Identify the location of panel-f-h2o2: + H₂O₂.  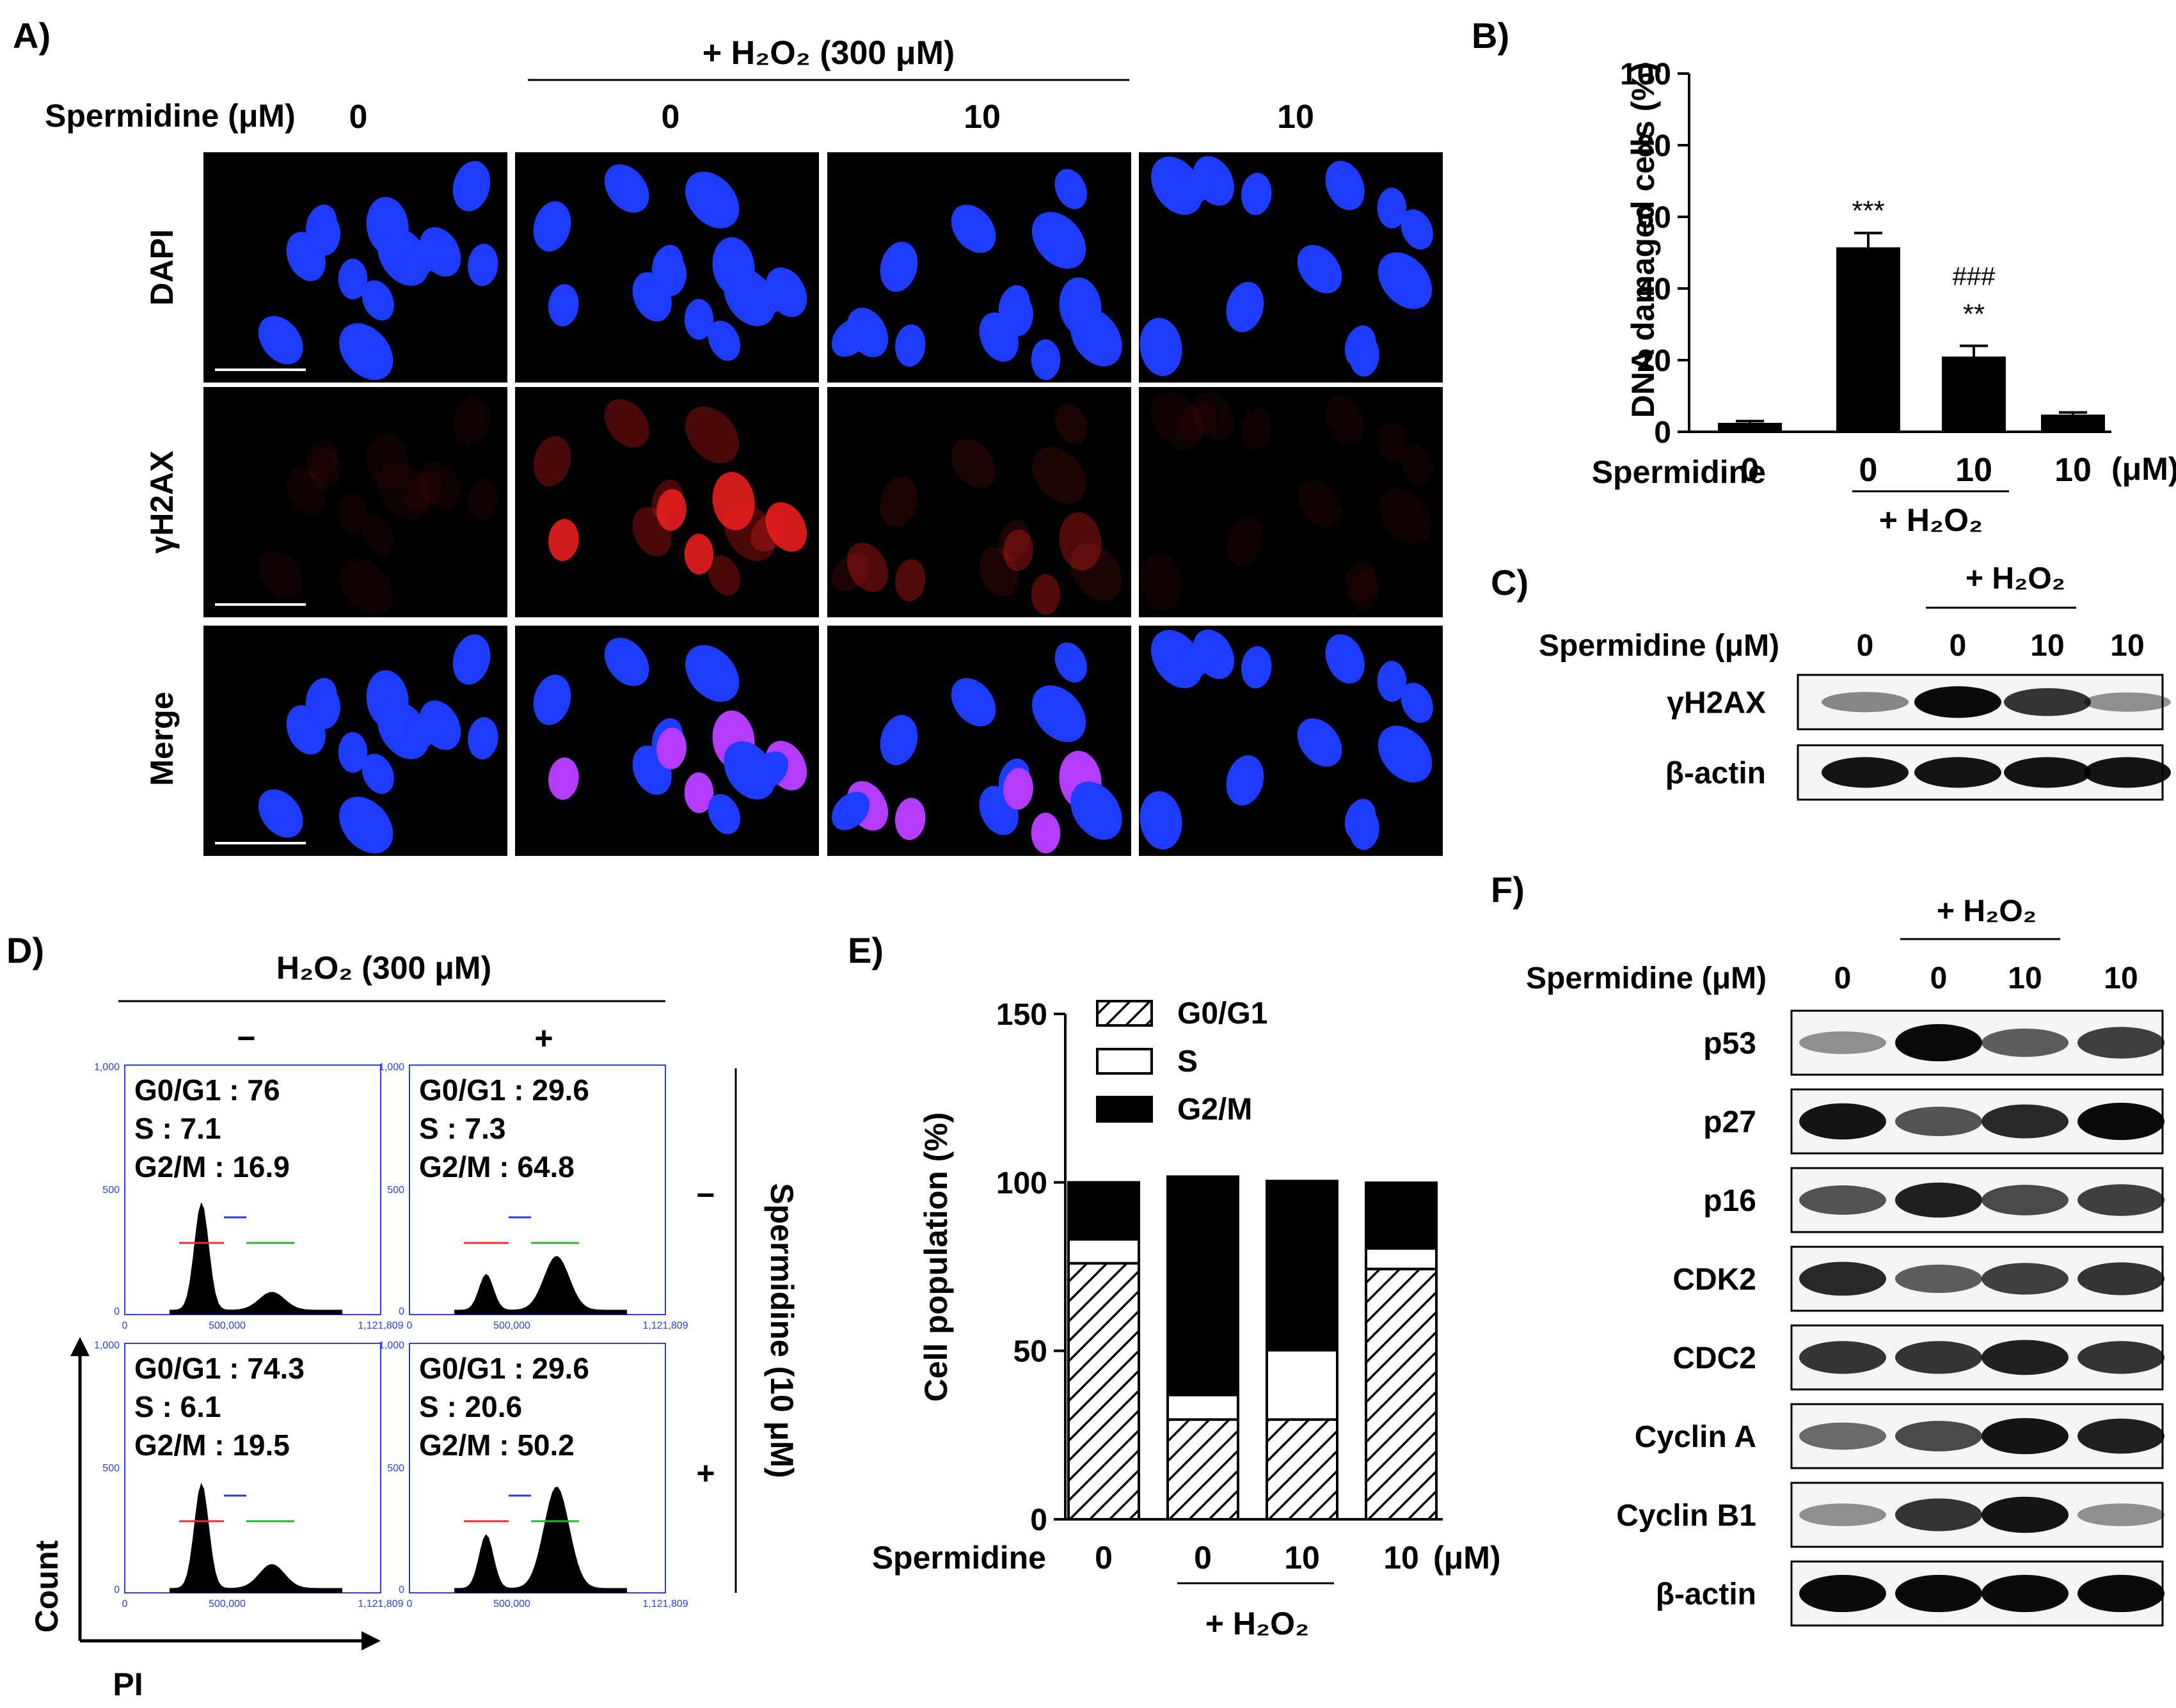
(1987, 911).